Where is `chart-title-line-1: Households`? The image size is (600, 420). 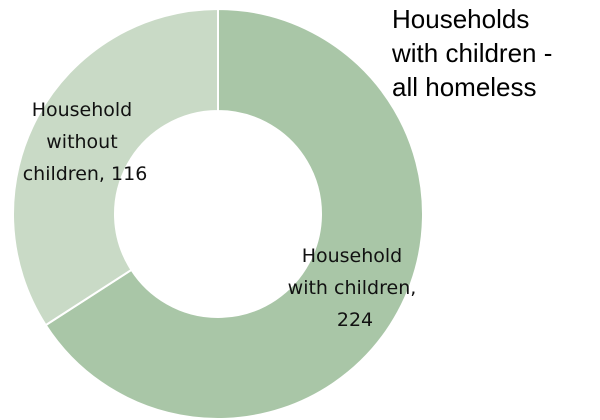
chart-title-line-1: Households is located at coordinates (460, 19).